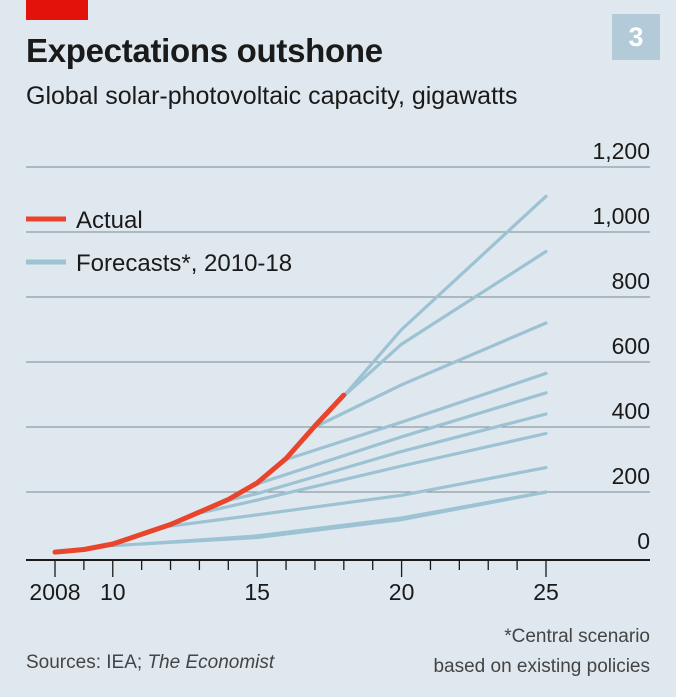  Describe the element at coordinates (546, 592) in the screenshot. I see `x-tick-label: 25` at that location.